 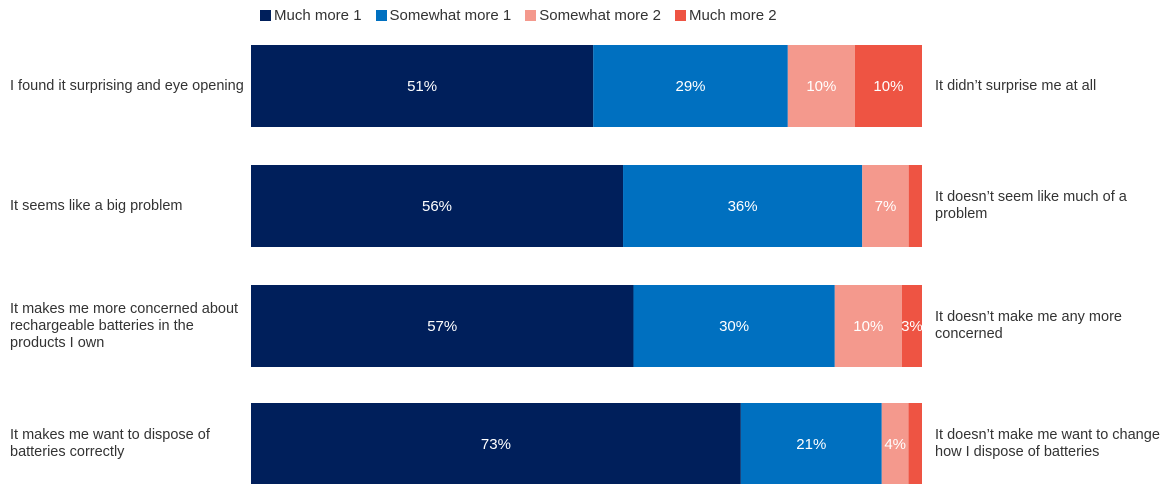 What do you see at coordinates (600, 15) in the screenshot?
I see `legend-label-somewhat-more-2: Somewhat more 2` at bounding box center [600, 15].